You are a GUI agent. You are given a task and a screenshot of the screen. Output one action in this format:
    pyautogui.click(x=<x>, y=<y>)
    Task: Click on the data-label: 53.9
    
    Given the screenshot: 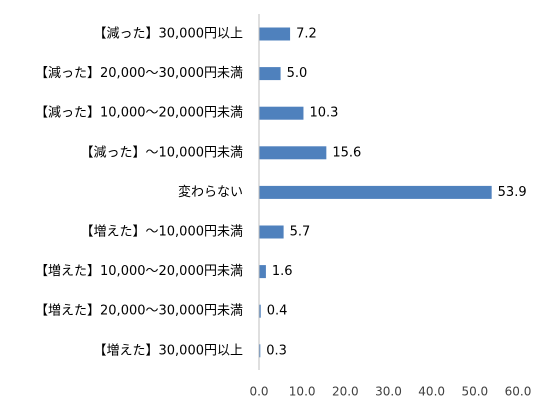 What is the action you would take?
    pyautogui.click(x=512, y=192)
    